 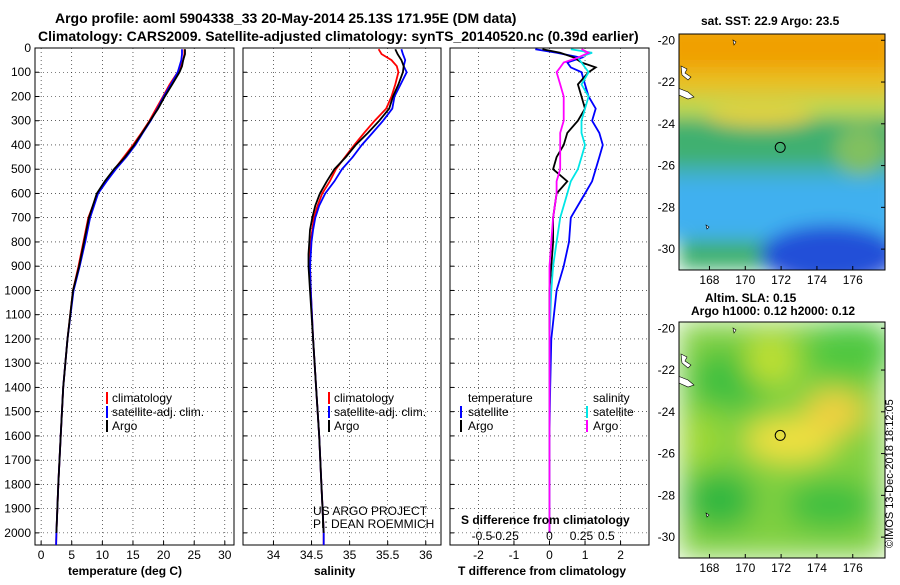 I want to click on sst-map, so click(x=782, y=152).